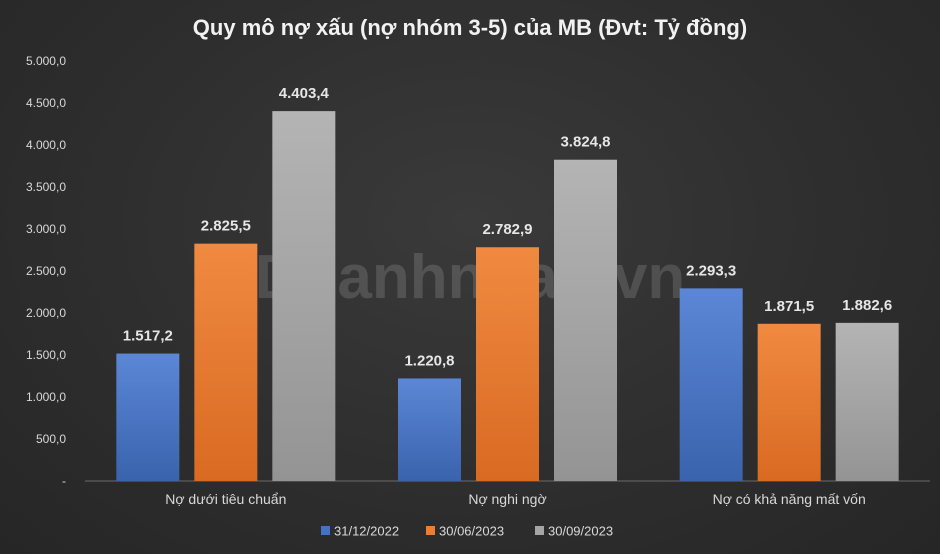 The height and width of the screenshot is (554, 940). What do you see at coordinates (789, 306) in the screenshot?
I see `data-label: 1.871,5` at bounding box center [789, 306].